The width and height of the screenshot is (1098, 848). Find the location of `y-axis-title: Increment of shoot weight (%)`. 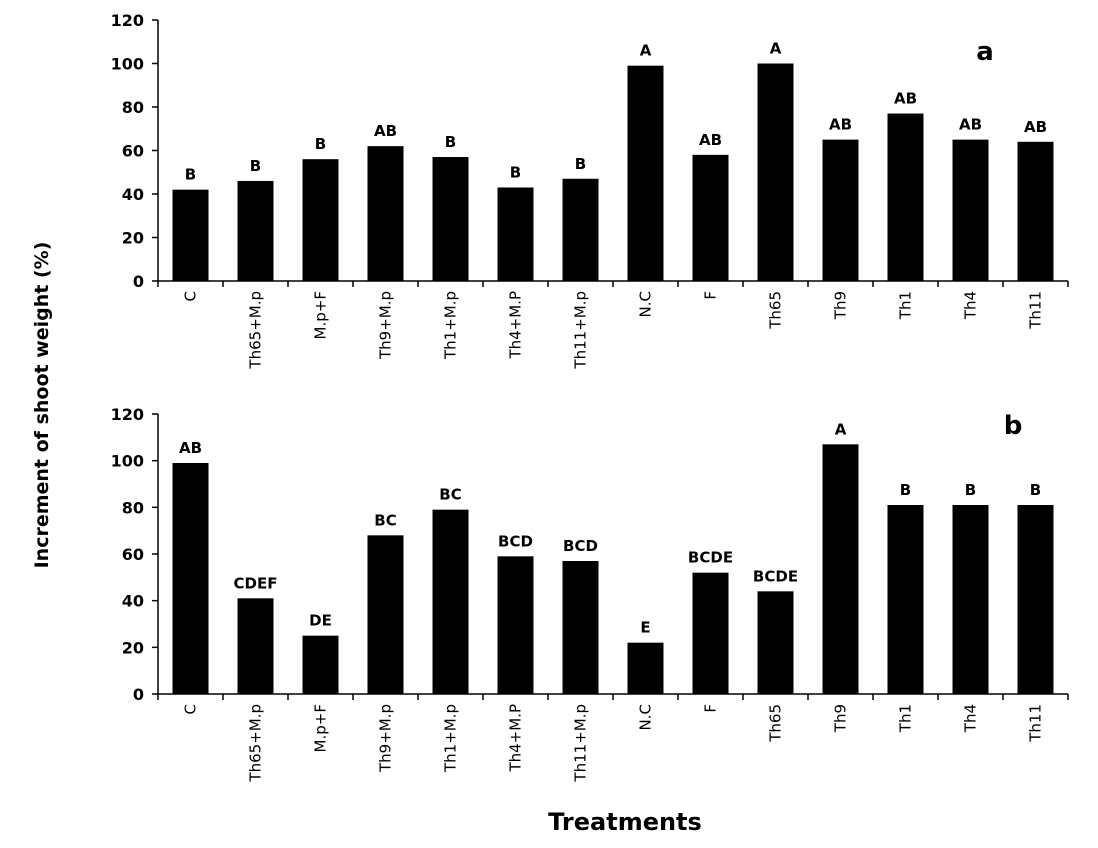

y-axis-title: Increment of shoot weight (%) is located at coordinates (42, 405).